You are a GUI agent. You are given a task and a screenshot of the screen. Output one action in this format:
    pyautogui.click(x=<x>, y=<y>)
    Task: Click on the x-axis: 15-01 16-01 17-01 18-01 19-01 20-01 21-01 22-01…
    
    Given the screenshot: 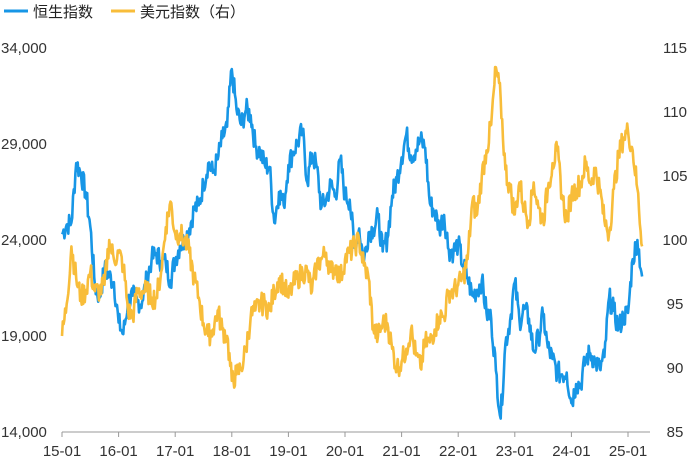 What is the action you would take?
    pyautogui.click(x=346, y=445)
    